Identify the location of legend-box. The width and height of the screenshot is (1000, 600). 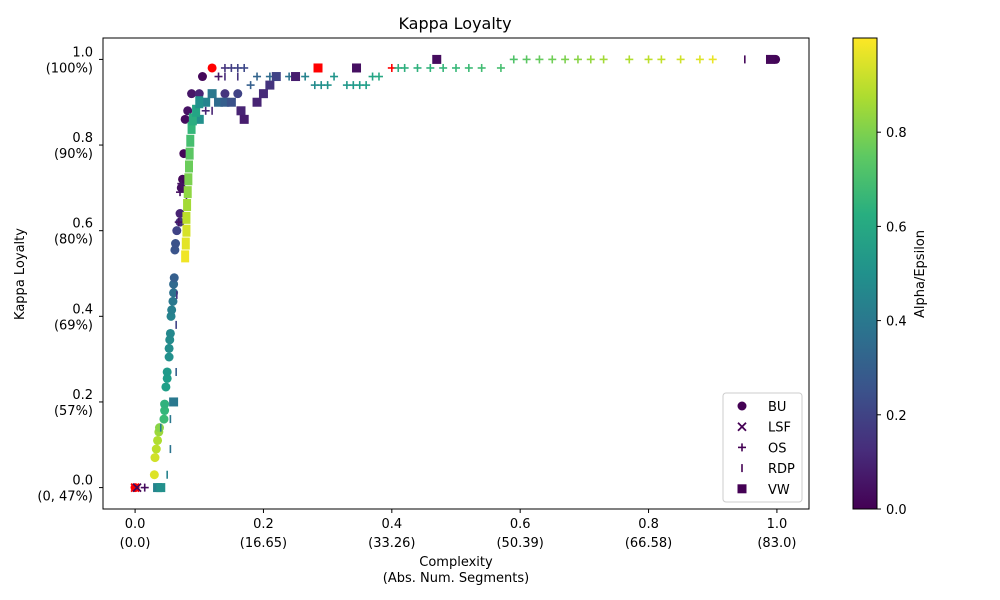
(762, 447).